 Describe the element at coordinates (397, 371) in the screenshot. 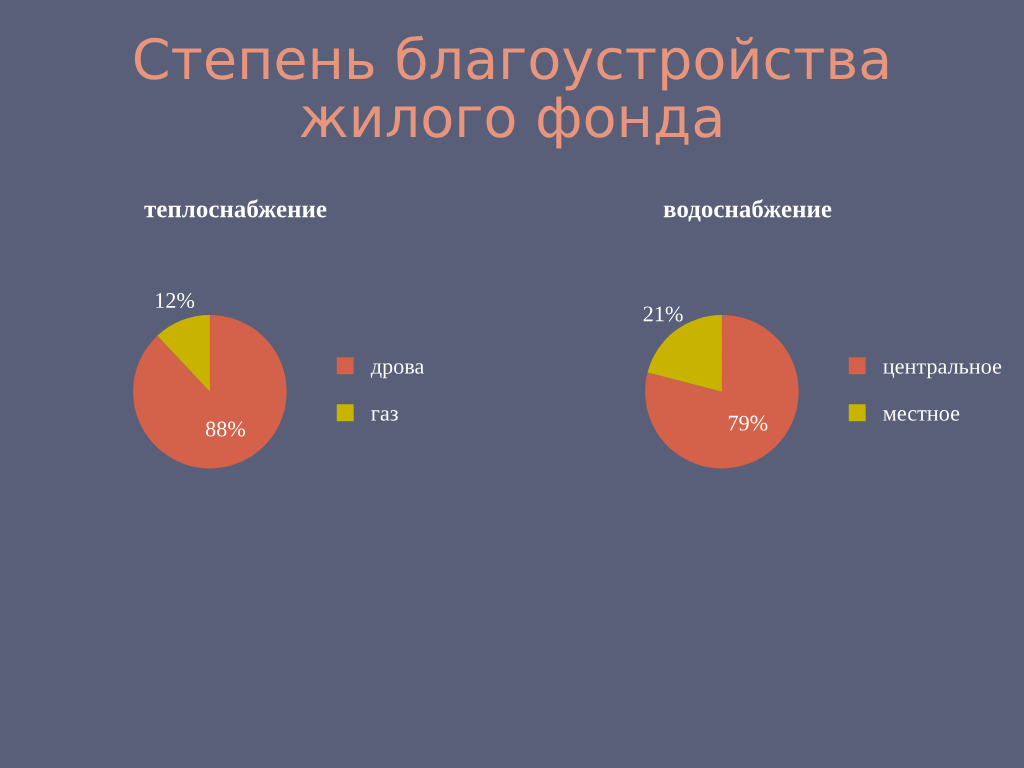

I see `legend-label: дрова` at that location.